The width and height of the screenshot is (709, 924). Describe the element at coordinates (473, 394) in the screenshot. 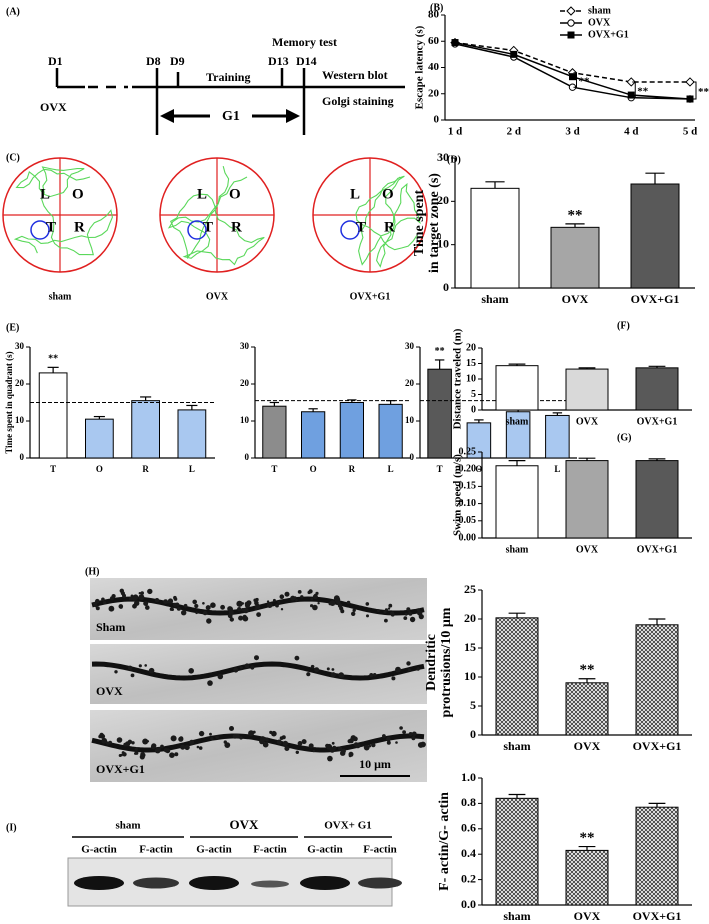

I see `y-tick-label: 5` at that location.